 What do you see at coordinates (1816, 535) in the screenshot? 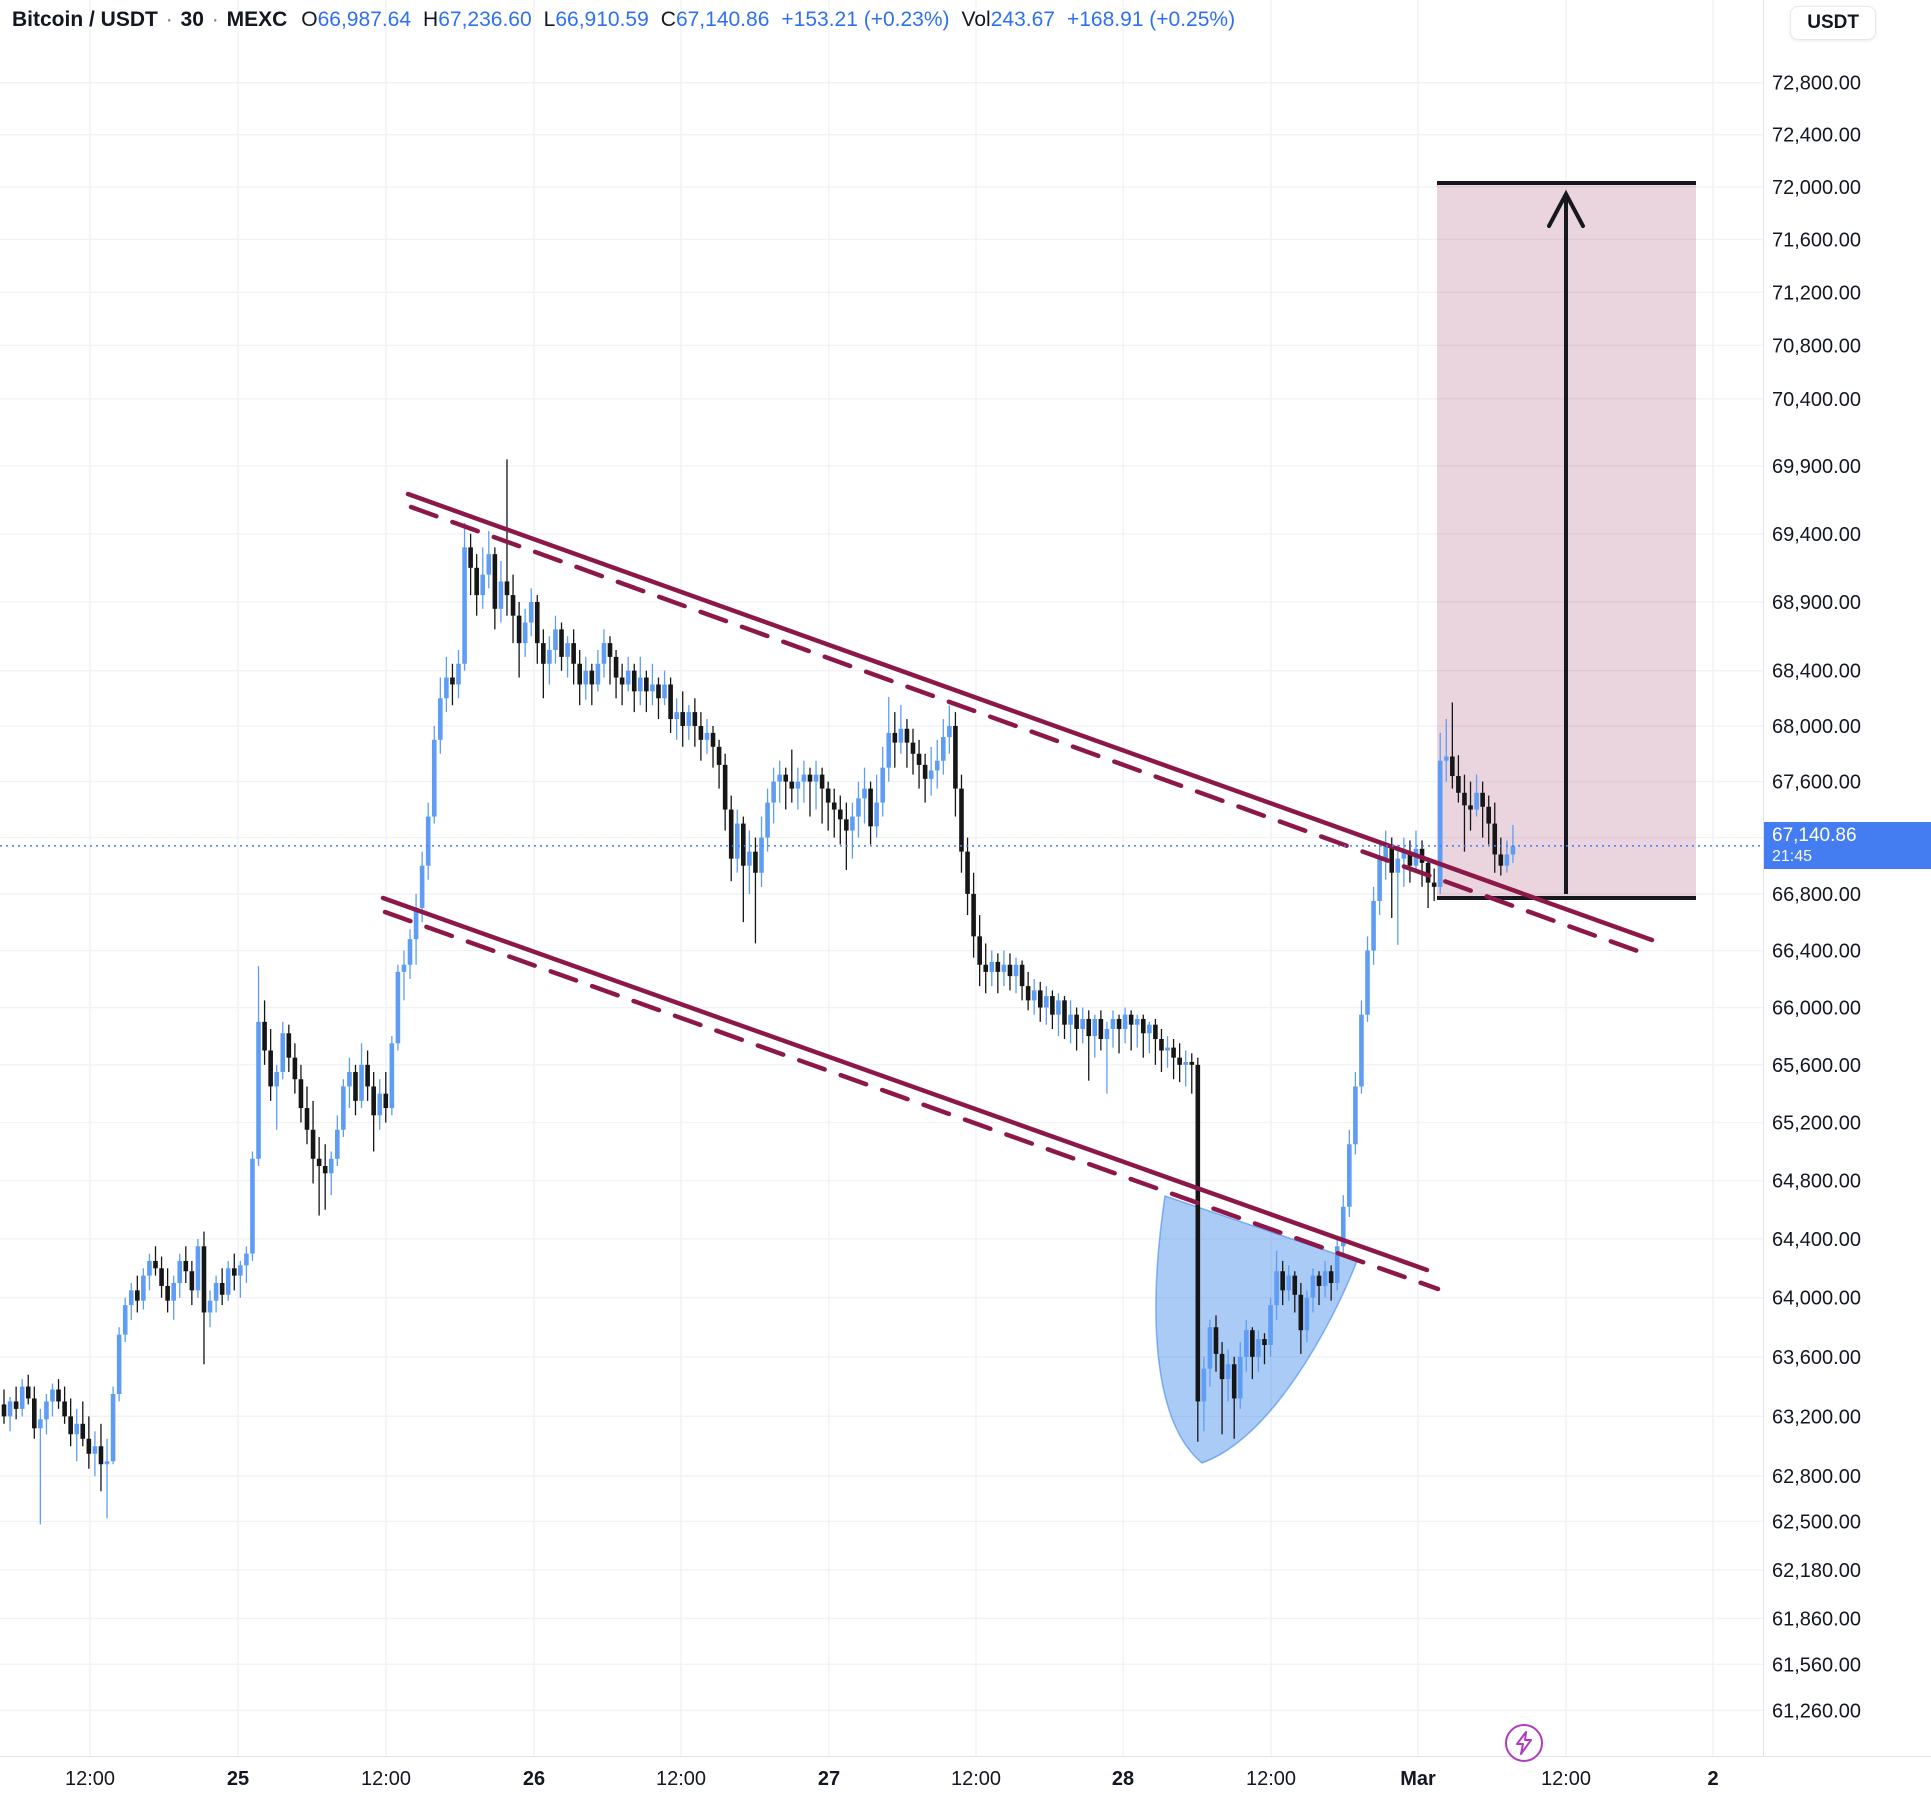
I see `svg-text: 69,400.00` at bounding box center [1816, 535].